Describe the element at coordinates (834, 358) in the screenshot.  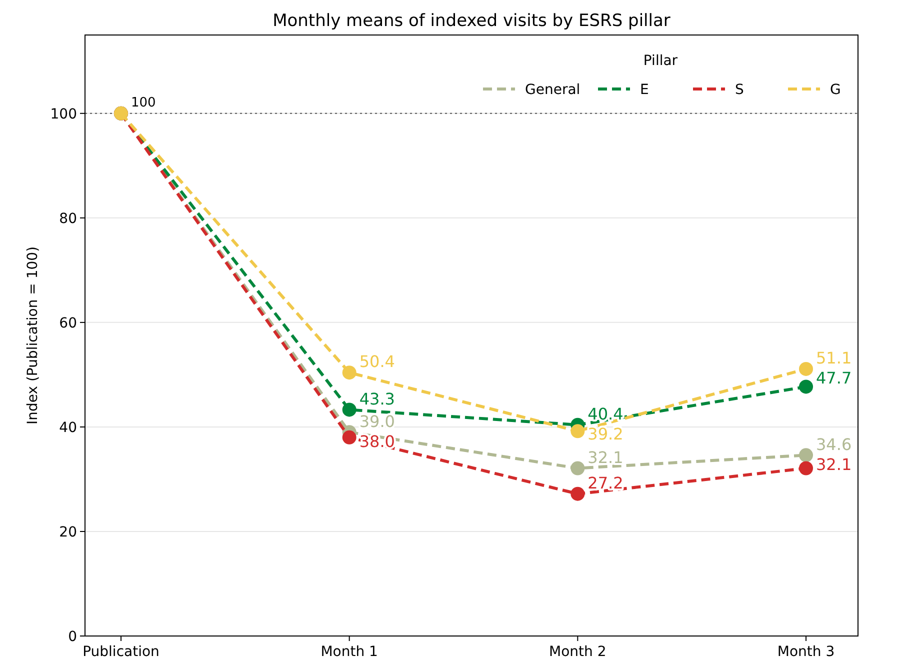
I see `data-label: 51.1` at that location.